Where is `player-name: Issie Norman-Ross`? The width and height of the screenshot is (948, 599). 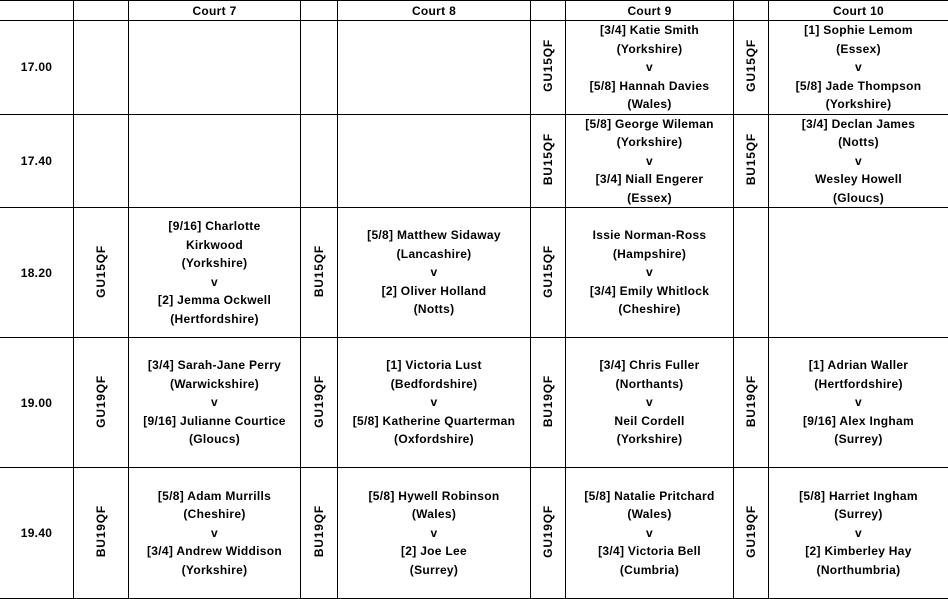 player-name: Issie Norman-Ross is located at coordinates (649, 235).